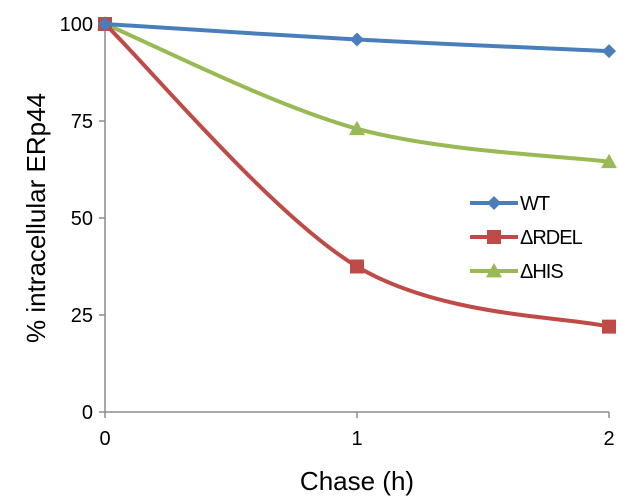  Describe the element at coordinates (82, 122) in the screenshot. I see `y-tick-label: 75` at that location.